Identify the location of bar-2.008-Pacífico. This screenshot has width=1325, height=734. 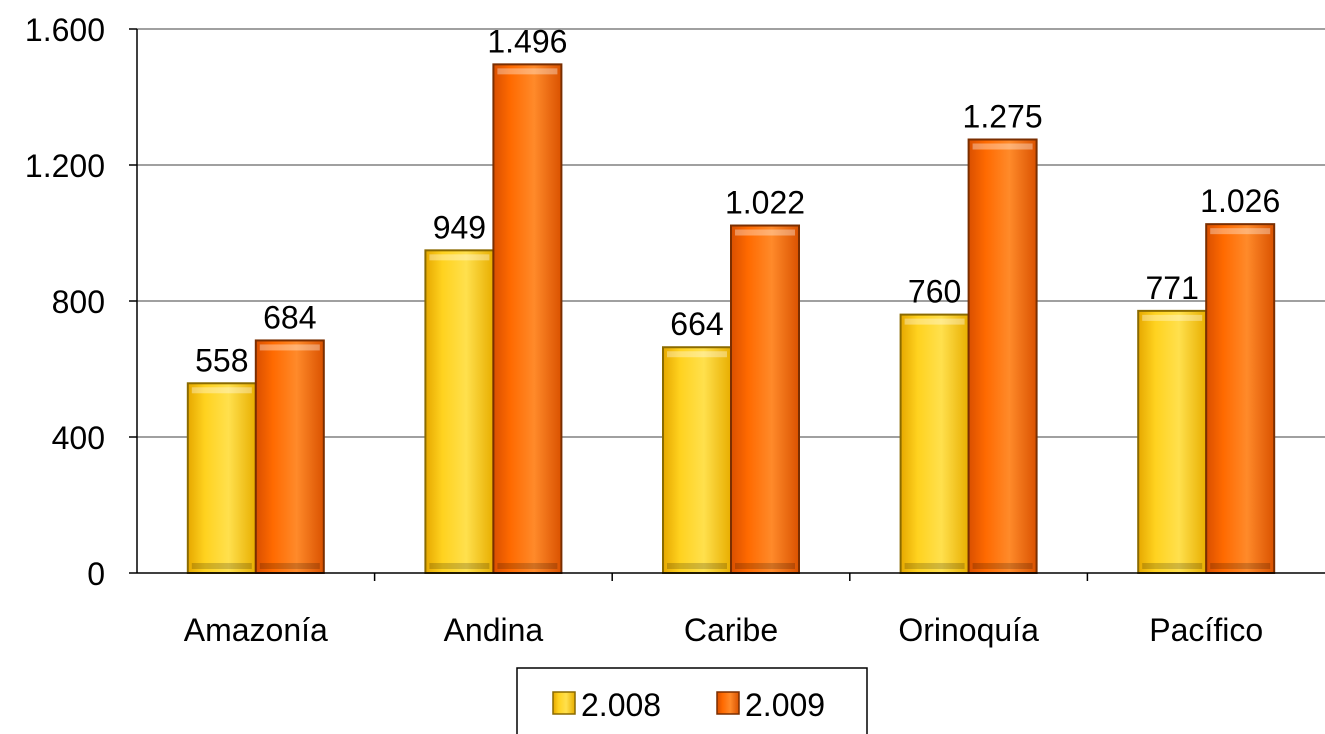
(1172, 441).